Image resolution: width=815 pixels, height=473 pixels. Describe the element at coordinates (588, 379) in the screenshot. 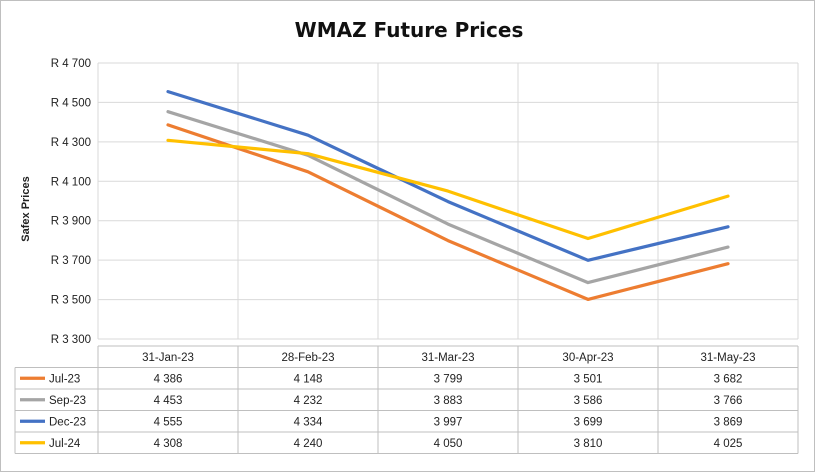

I see `table-cell-value: 3 501` at that location.